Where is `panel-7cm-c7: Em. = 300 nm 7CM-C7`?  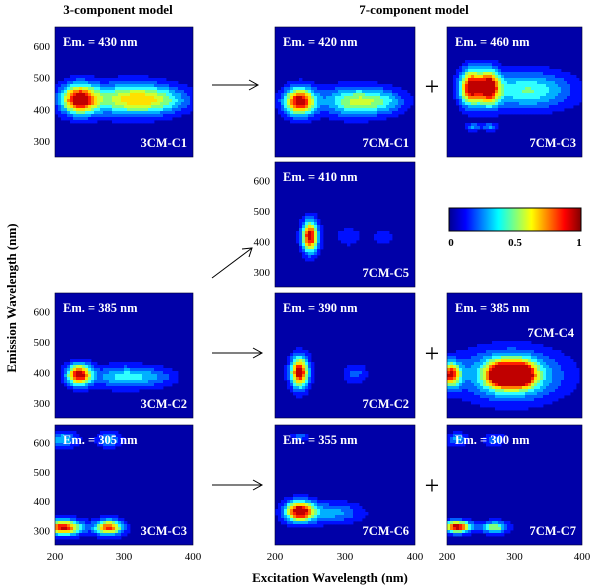 panel-7cm-c7: Em. = 300 nm 7CM-C7 is located at coordinates (514, 485).